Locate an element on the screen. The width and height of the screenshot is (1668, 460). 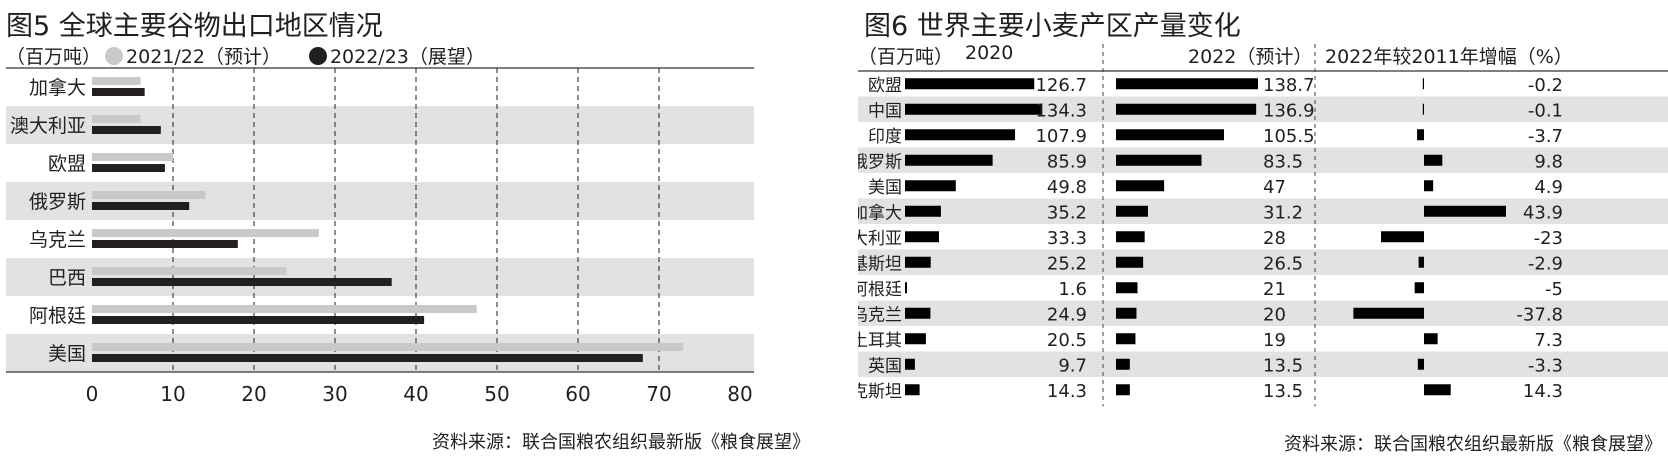
value-2020: 126.7 is located at coordinates (1061, 85).